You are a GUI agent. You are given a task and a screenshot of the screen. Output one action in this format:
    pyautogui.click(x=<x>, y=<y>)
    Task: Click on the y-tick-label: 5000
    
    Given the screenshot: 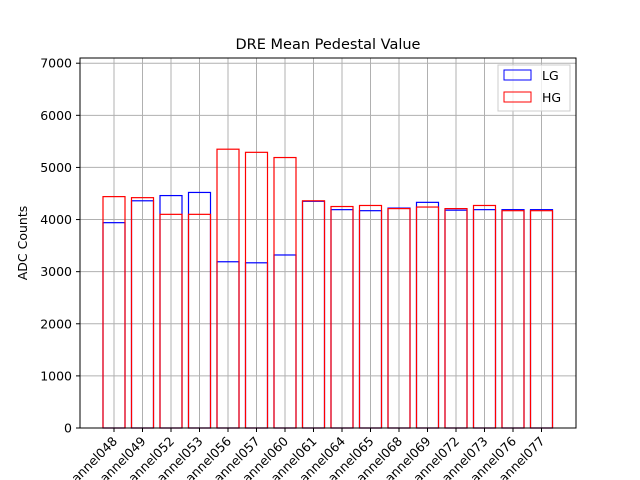 What is the action you would take?
    pyautogui.click(x=56, y=167)
    